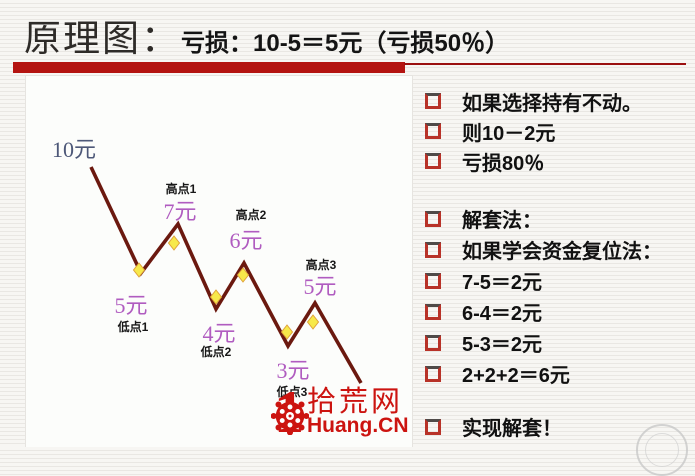  What do you see at coordinates (290, 416) in the screenshot?
I see `gear-icon` at bounding box center [290, 416].